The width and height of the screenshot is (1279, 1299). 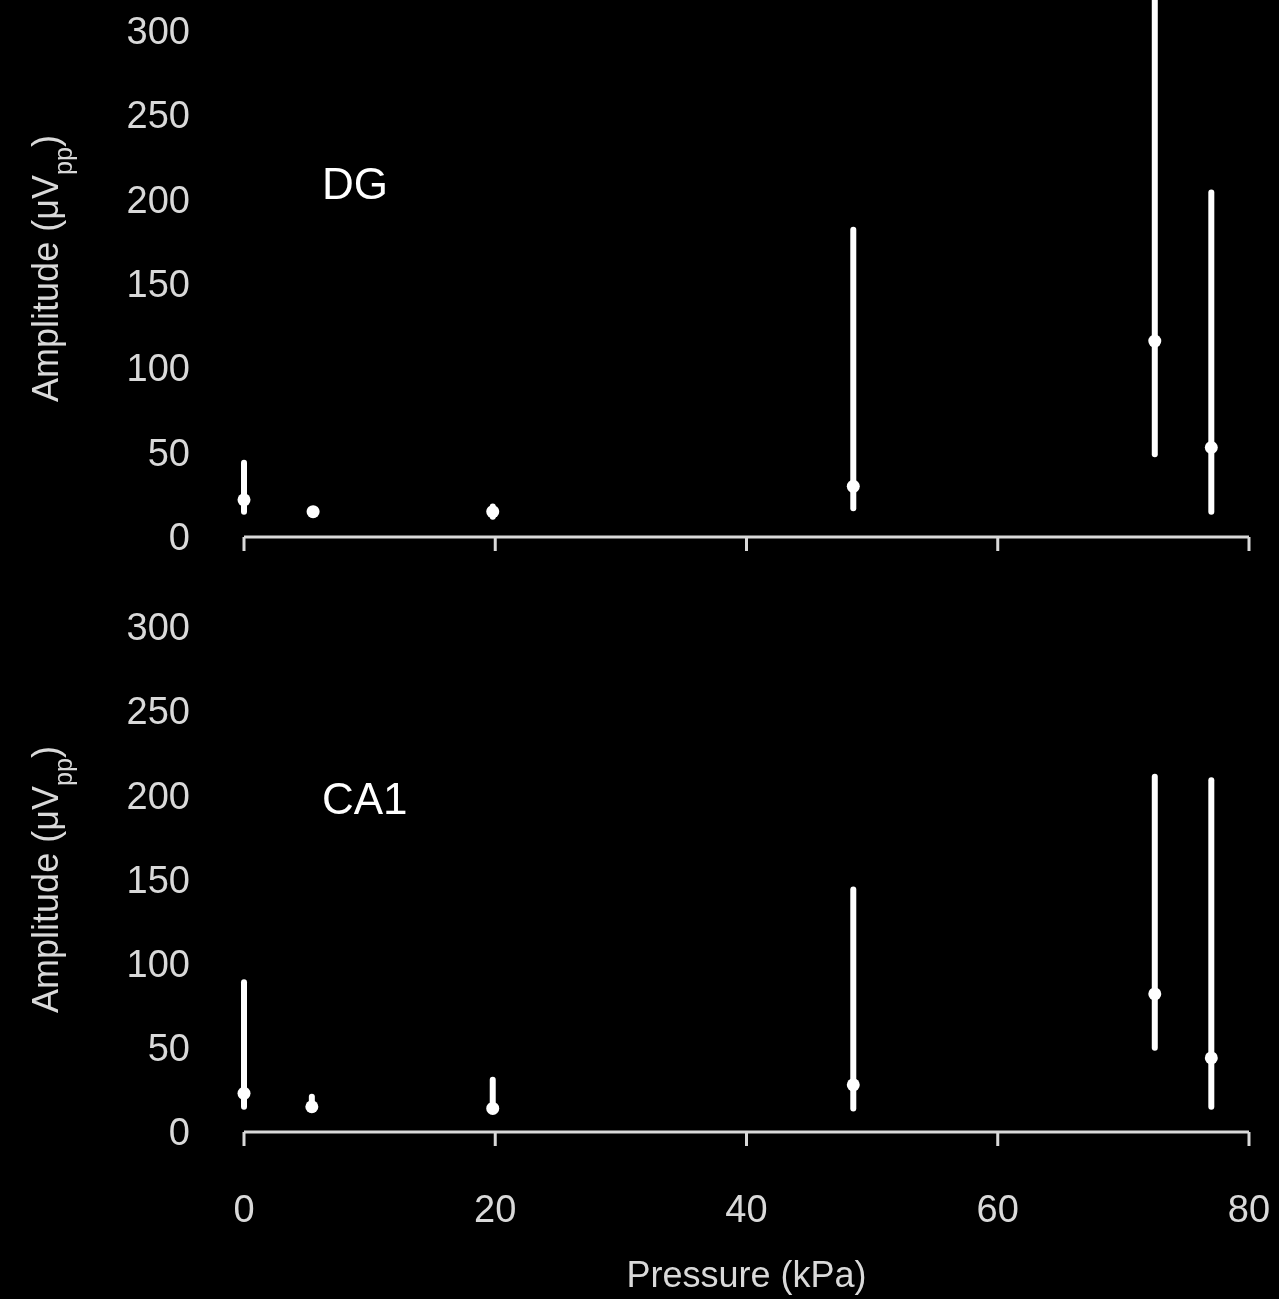 I want to click on x-tick-label: 0, so click(x=244, y=1209).